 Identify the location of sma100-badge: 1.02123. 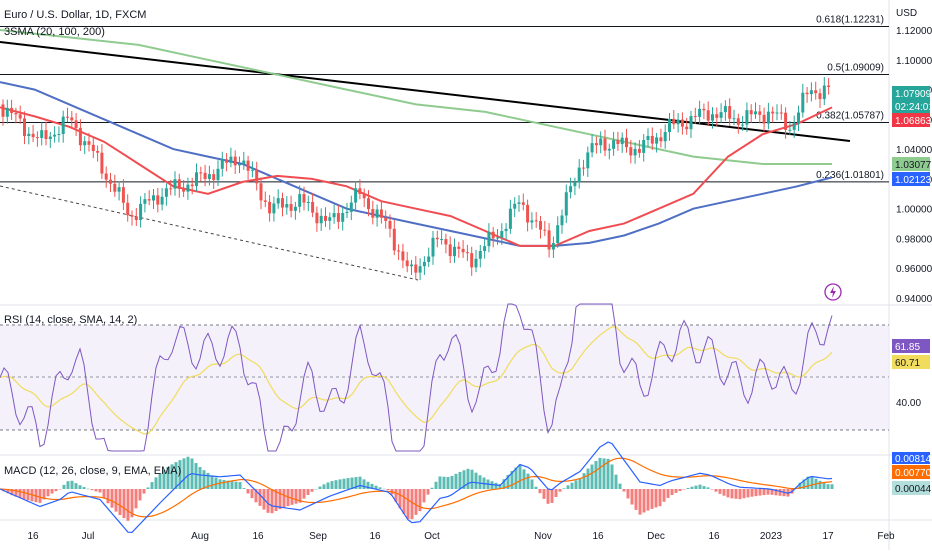
(912, 179).